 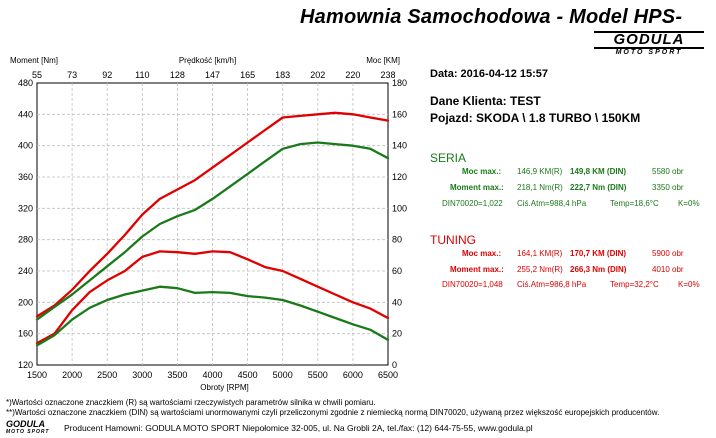 What do you see at coordinates (37, 375) in the screenshot?
I see `x-tick-label: 1500` at bounding box center [37, 375].